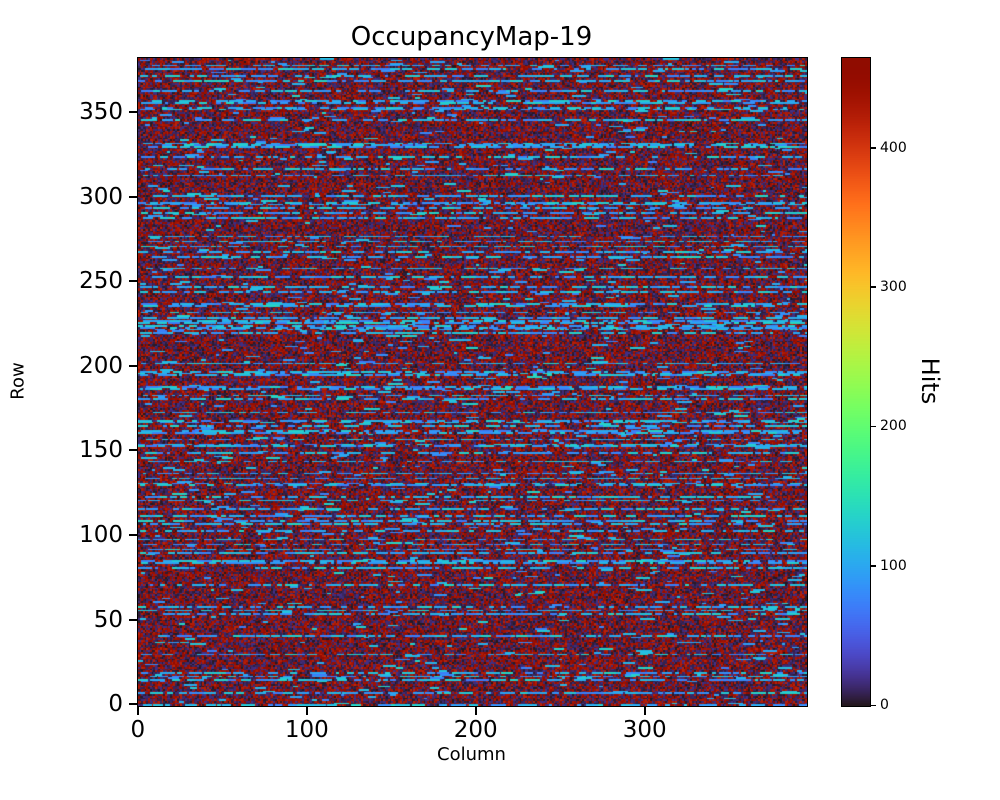 Image resolution: width=1000 pixels, height=800 pixels. What do you see at coordinates (893, 426) in the screenshot?
I see `colorbar-tick-label: 200` at bounding box center [893, 426].